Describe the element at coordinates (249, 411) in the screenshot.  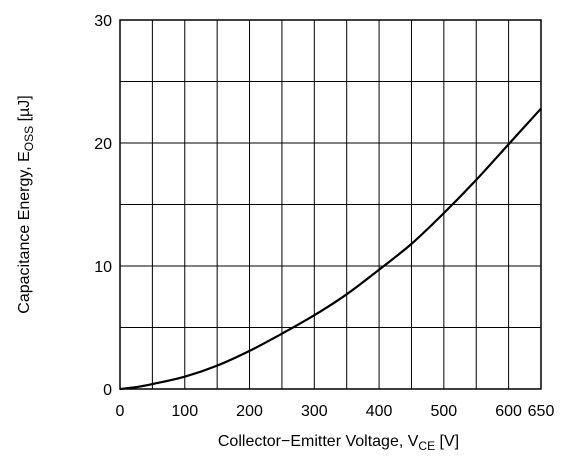
I see `x-tick-label: 200` at that location.